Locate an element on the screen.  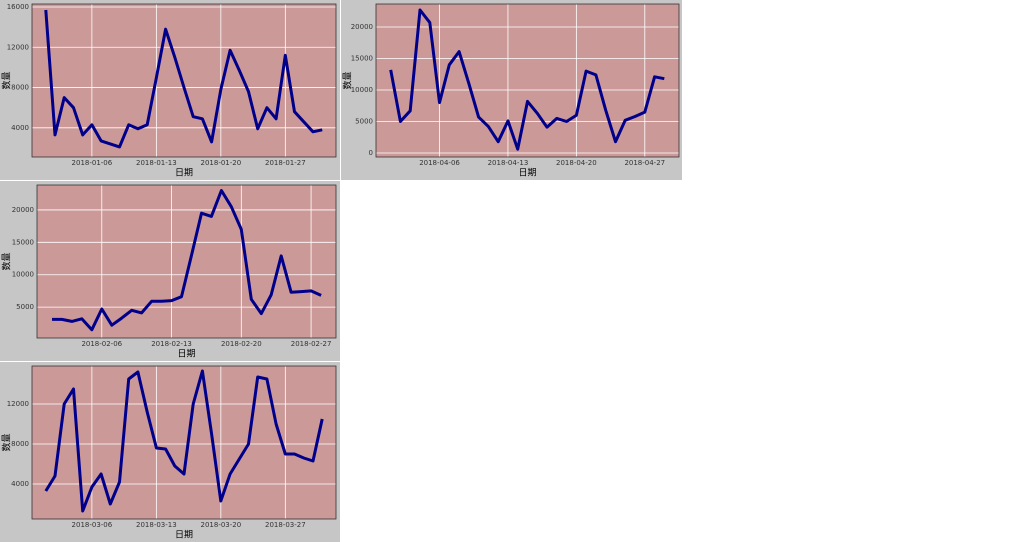
x-tick-label: 2018-02-06 is located at coordinates (101, 344).